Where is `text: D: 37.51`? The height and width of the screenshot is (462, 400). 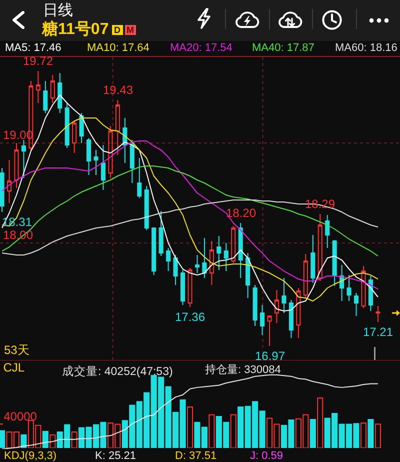
text: D: 37.51 is located at coordinates (196, 456).